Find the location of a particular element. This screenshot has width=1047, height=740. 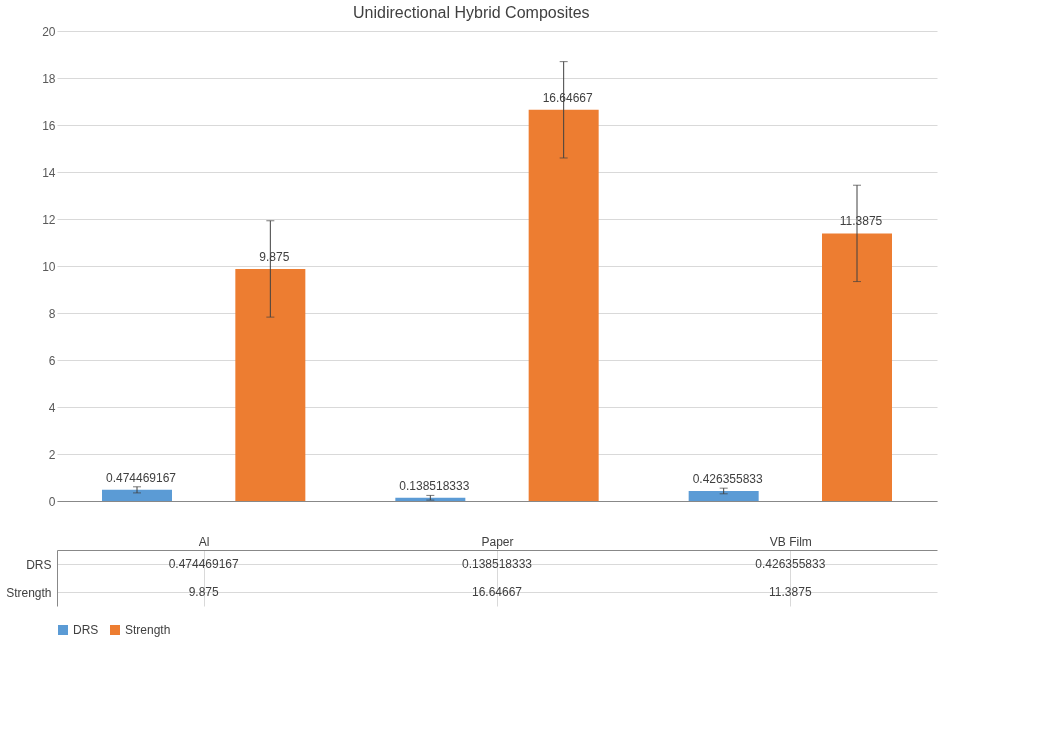

data-label: 0.474469167 is located at coordinates (141, 477).